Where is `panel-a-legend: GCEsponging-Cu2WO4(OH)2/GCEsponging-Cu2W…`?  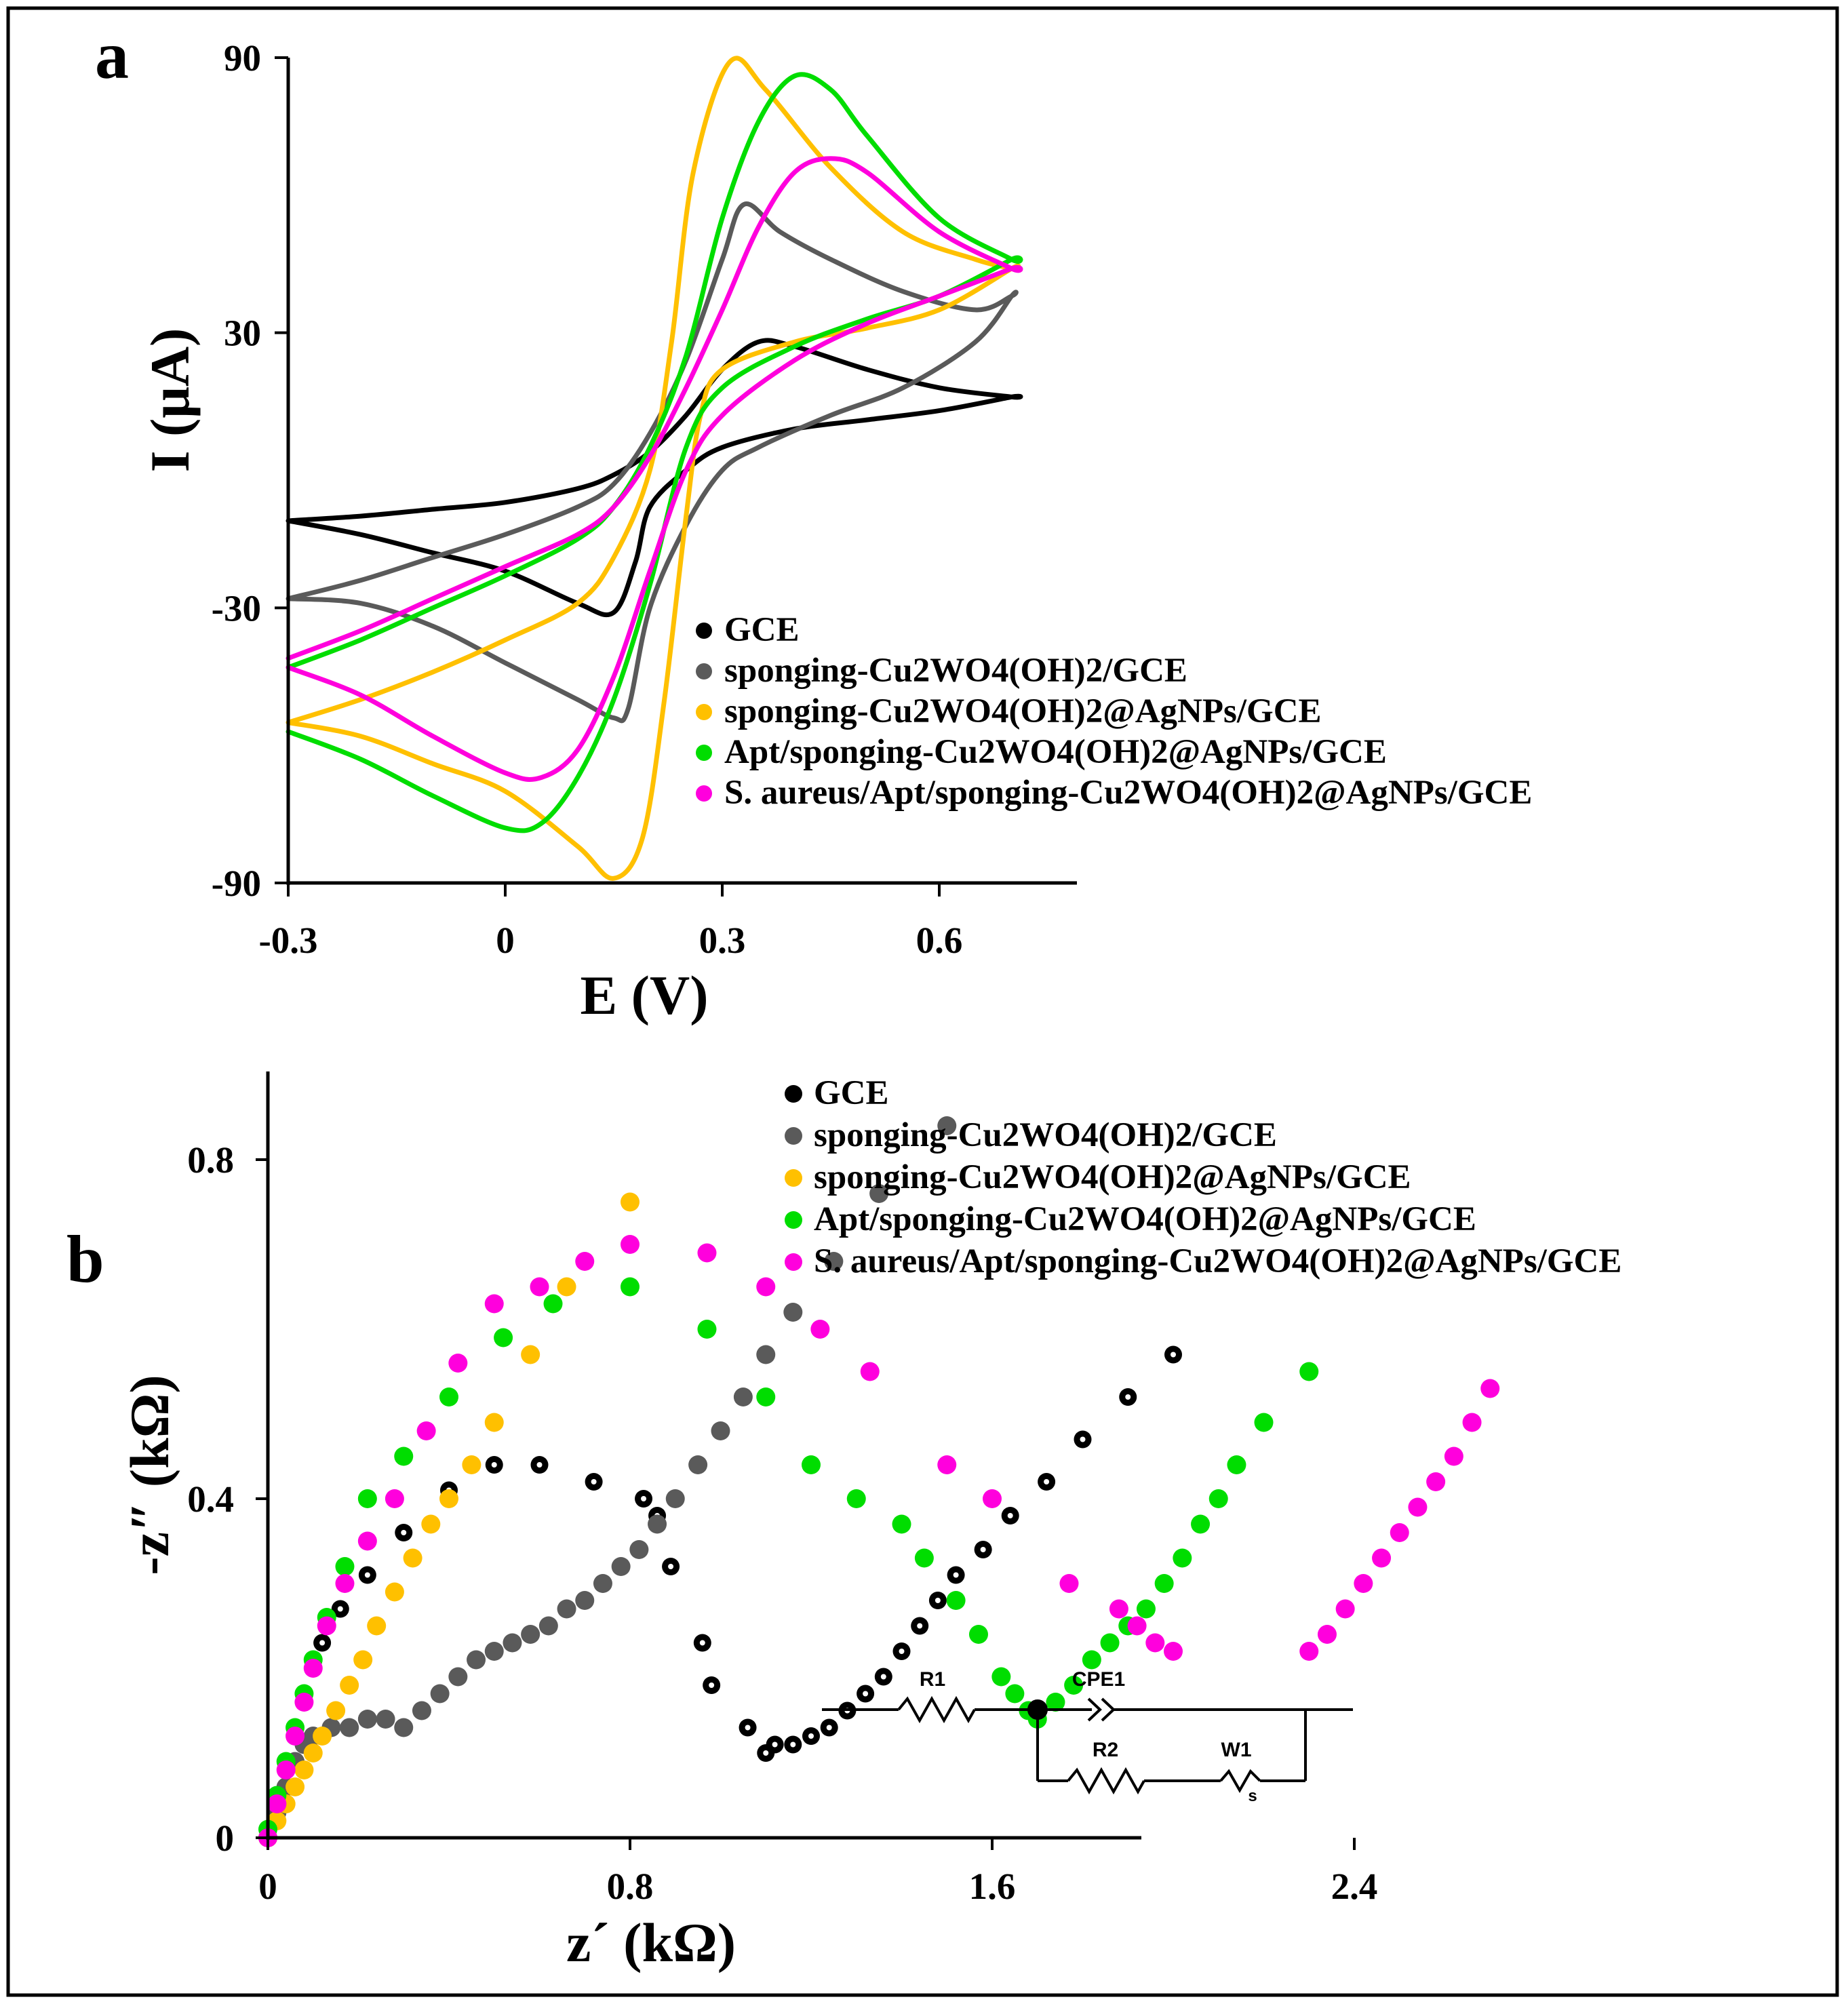 panel-a-legend: GCEsponging-Cu2WO4(OH)2/GCEsponging-Cu2W… is located at coordinates (1114, 711).